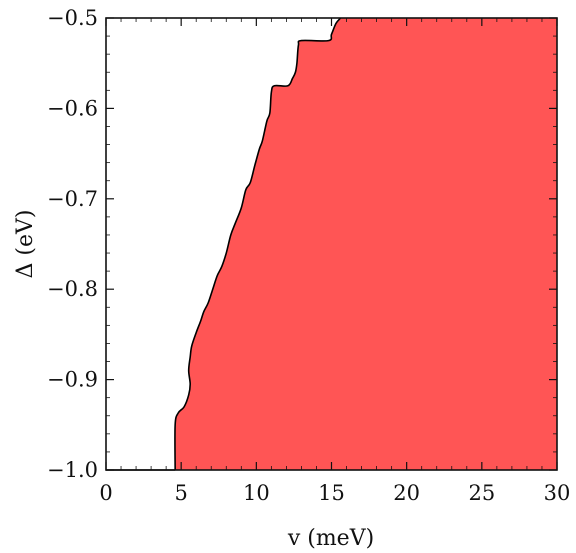 The height and width of the screenshot is (553, 576). Describe the element at coordinates (72, 380) in the screenshot. I see `y-tick-label: −0.9` at that location.